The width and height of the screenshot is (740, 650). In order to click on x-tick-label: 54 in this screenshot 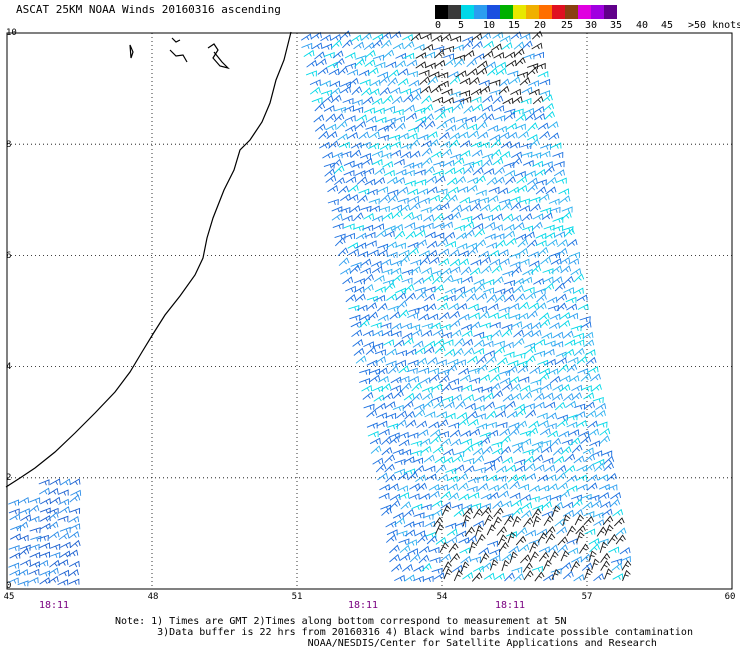, I will do `click(442, 597)`.